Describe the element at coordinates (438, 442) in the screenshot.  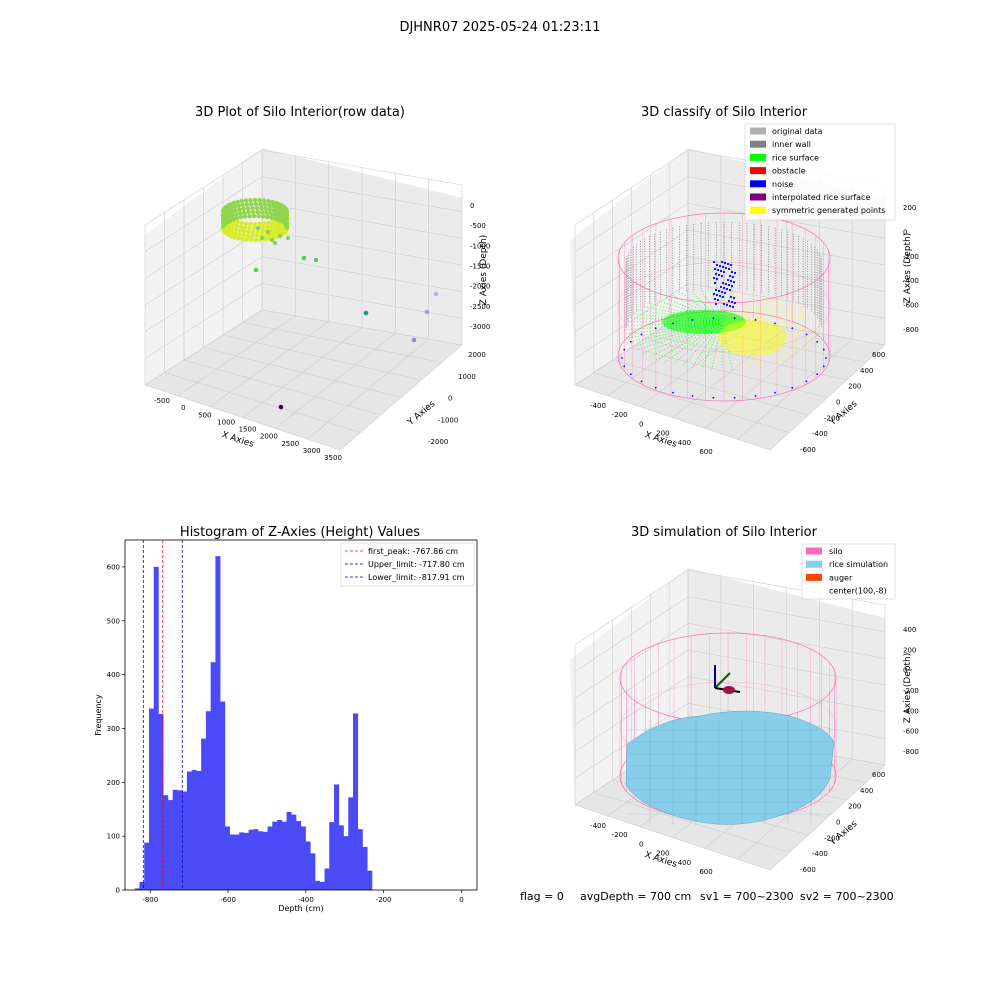
I see `tick-label: -2000` at that location.